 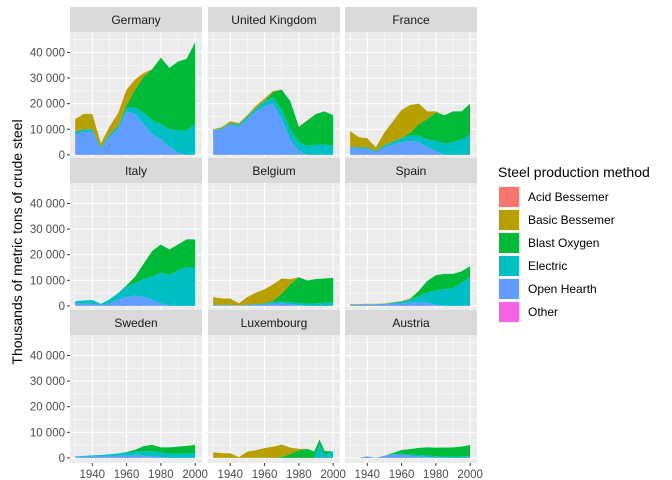 I want to click on areas-austria, so click(x=414, y=451).